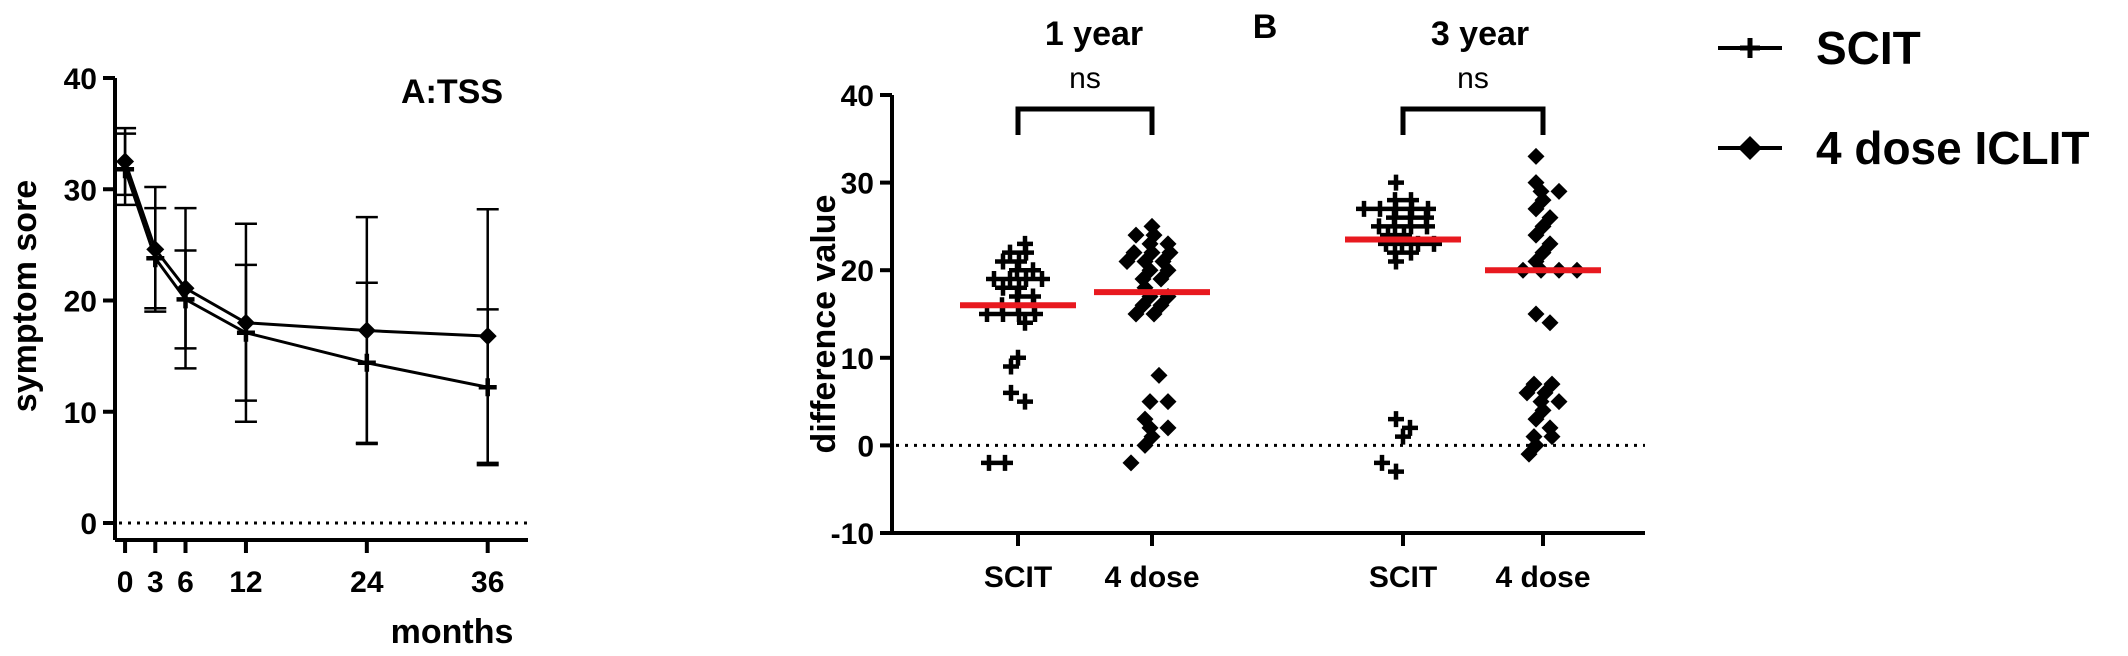 The image size is (2128, 656). Describe the element at coordinates (452, 632) in the screenshot. I see `panel-a-x-axis-label: months` at that location.